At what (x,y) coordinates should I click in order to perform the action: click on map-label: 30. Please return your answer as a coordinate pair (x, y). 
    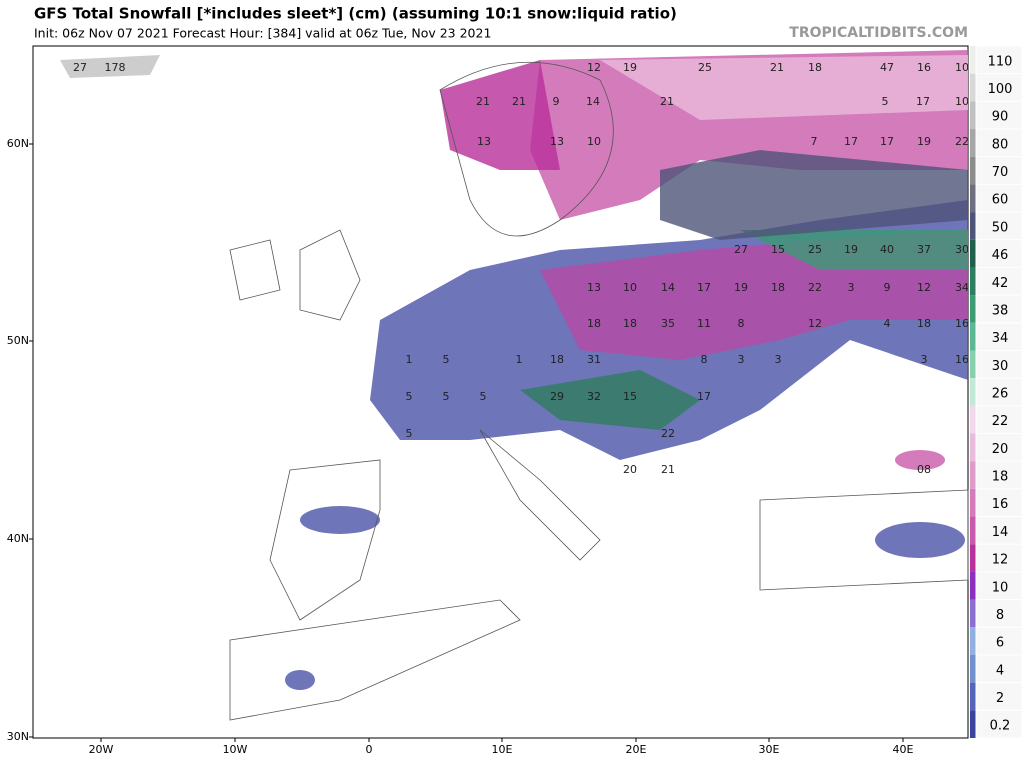
    Looking at the image, I should click on (962, 249).